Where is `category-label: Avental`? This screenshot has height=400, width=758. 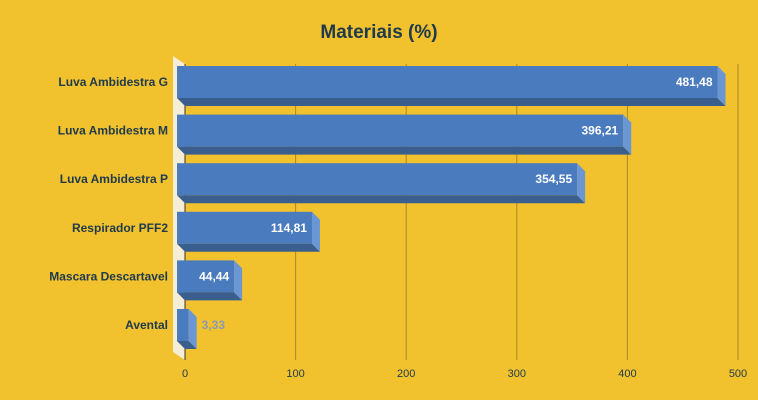
category-label: Avental is located at coordinates (146, 325).